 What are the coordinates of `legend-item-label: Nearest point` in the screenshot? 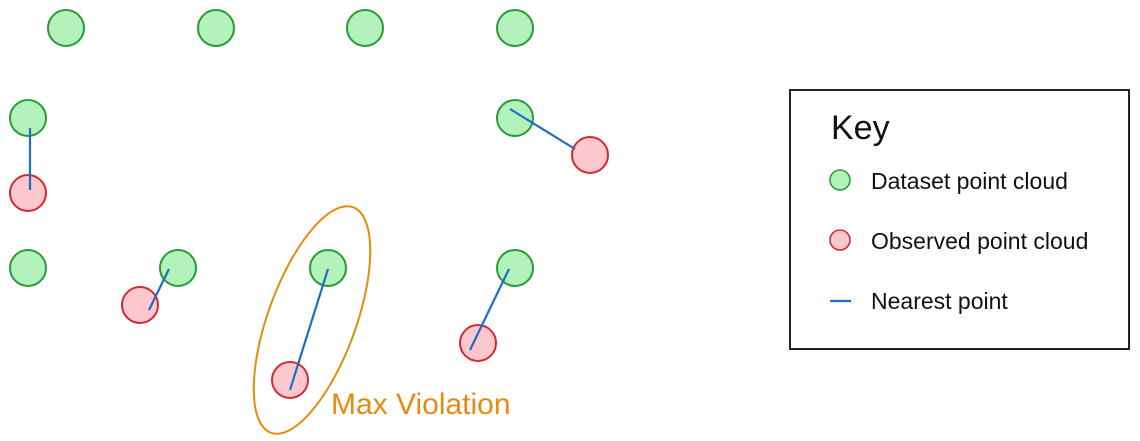 It's located at (939, 301).